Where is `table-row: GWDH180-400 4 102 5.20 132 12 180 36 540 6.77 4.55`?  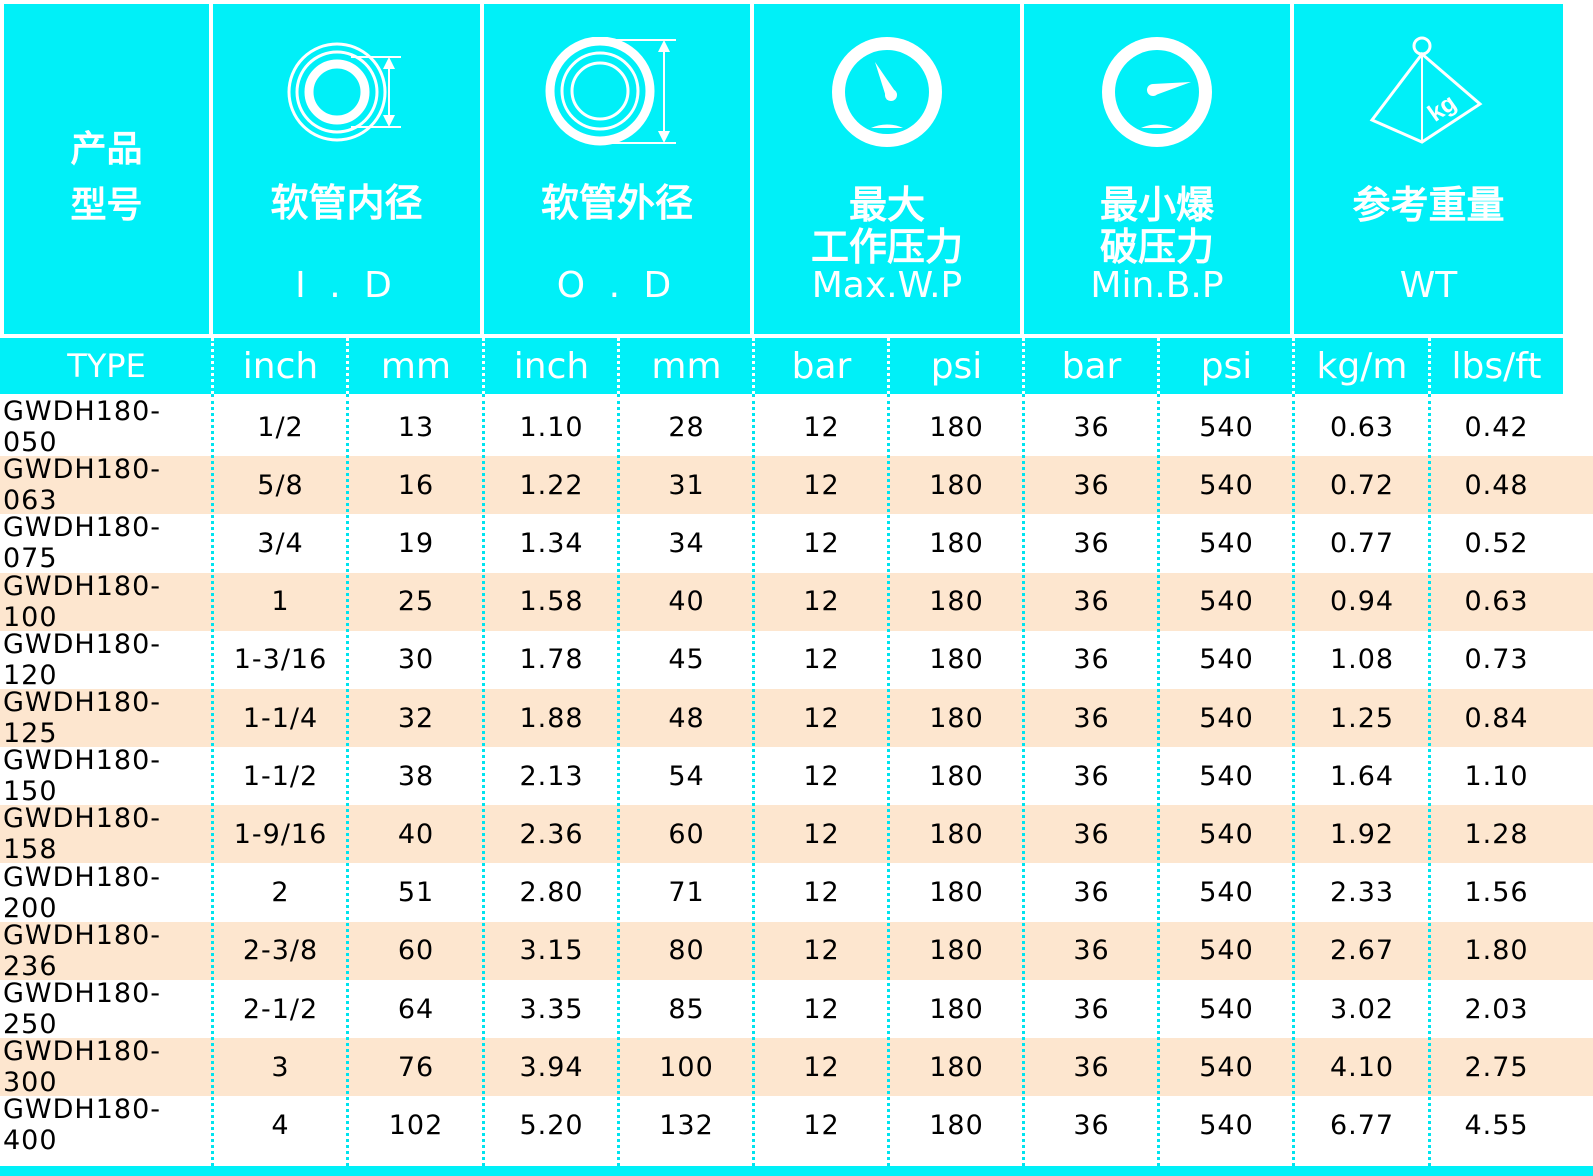 table-row: GWDH180-400 4 102 5.20 132 12 180 36 540 6.77 4.55 is located at coordinates (796, 1125).